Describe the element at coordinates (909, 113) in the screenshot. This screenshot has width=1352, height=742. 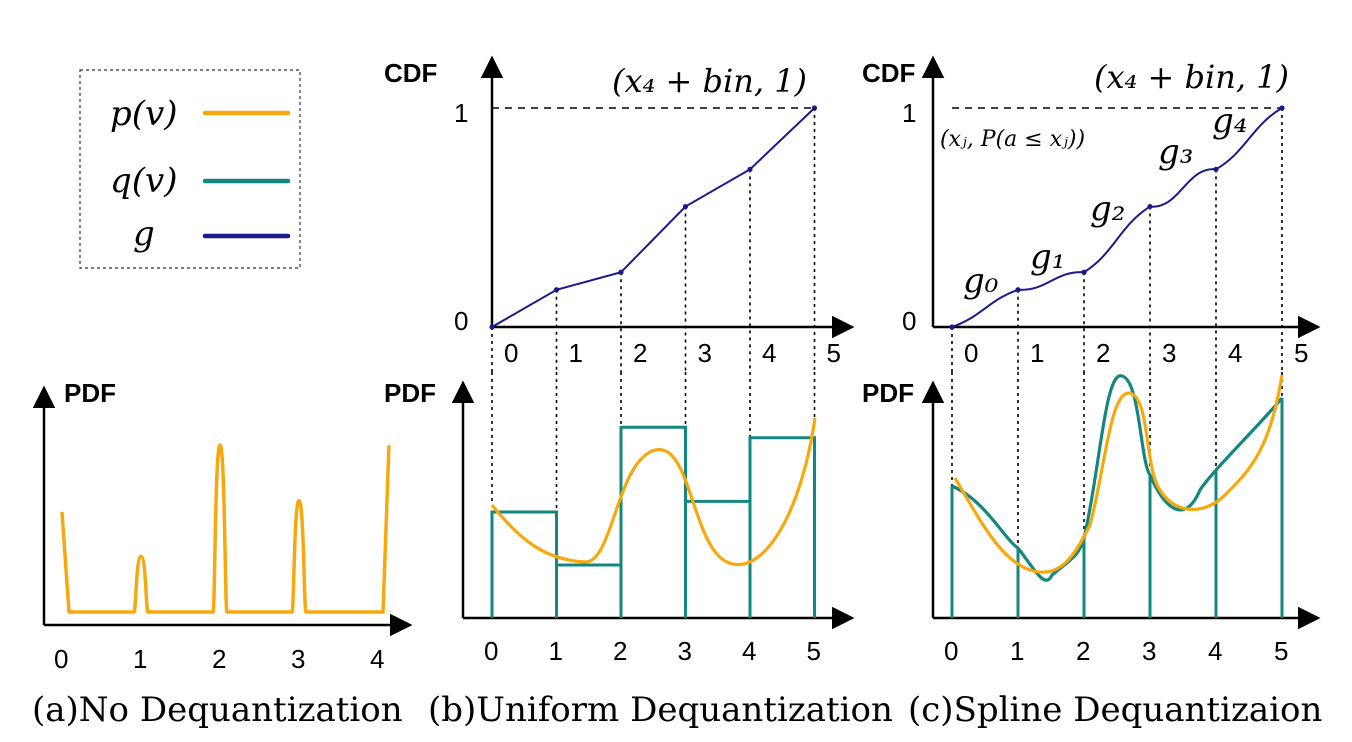
I see `panel-c-cdf-ytick-1: 1` at that location.